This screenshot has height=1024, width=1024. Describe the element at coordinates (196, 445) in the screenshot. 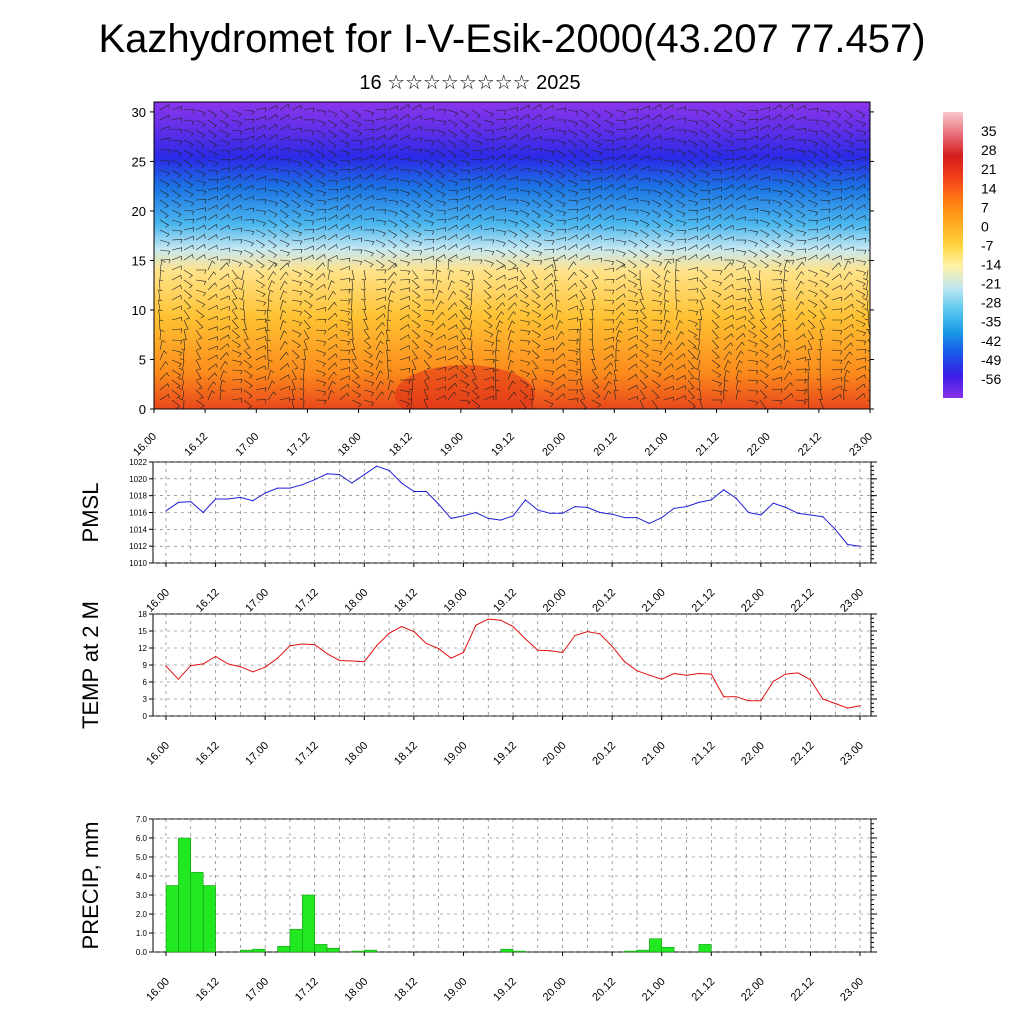

I see `x-tick-label: 16.12` at that location.